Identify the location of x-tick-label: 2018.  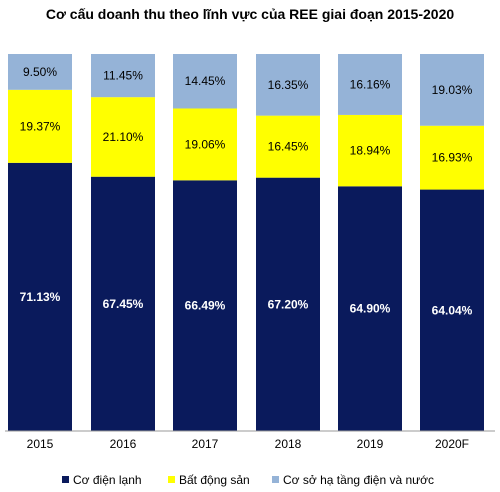
(288, 444).